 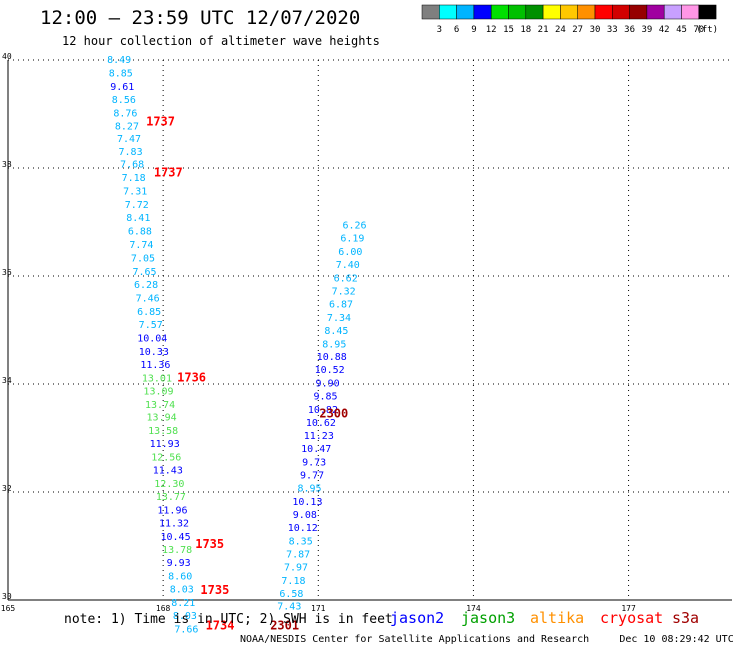 I want to click on swh-value: 7.34, so click(x=339, y=318).